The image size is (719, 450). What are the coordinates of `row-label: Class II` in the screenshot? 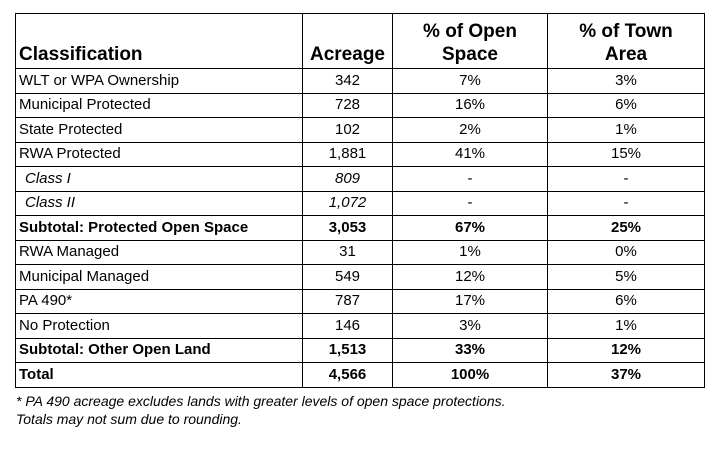 It's located at (159, 203).